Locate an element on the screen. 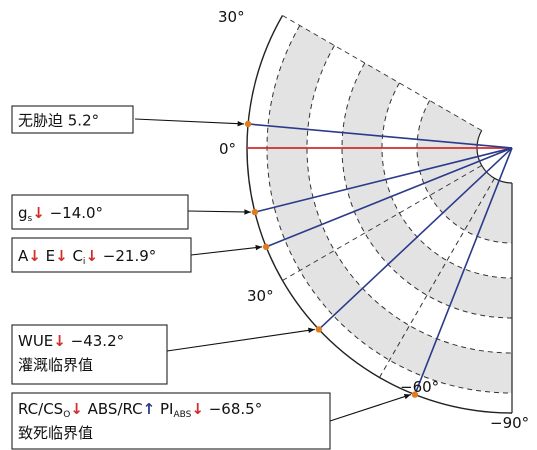  callout-run-text: WUE is located at coordinates (35, 341).